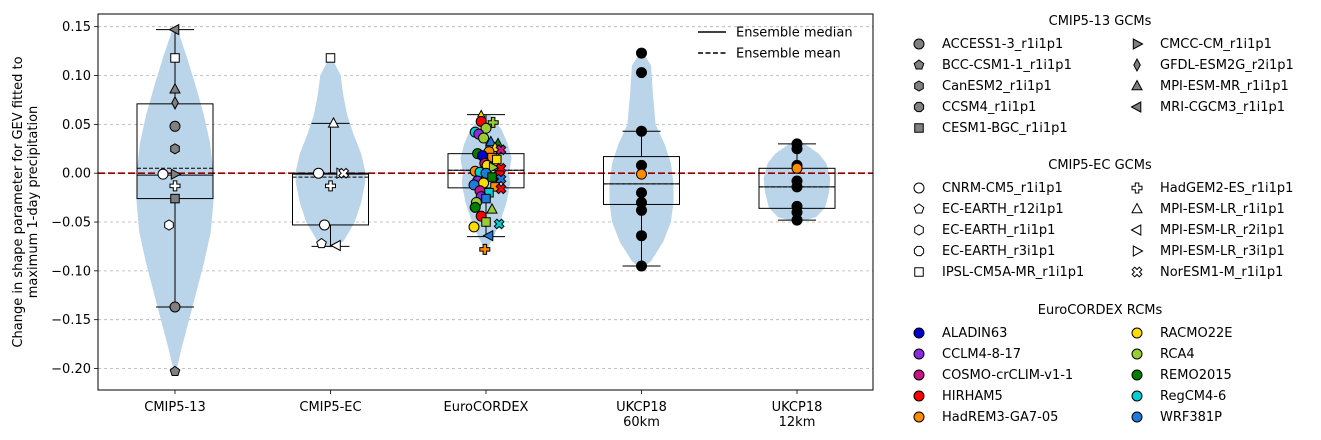 This screenshot has height=440, width=1321. Describe the element at coordinates (1002, 188) in the screenshot. I see `legend-item-label: CNRM-CM5_r1i1p1` at that location.